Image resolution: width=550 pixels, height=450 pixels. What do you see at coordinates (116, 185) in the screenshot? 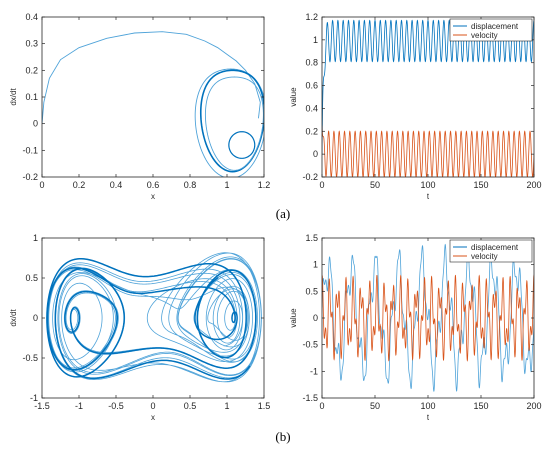
I see `x-tick-label: 0.4` at bounding box center [116, 185].